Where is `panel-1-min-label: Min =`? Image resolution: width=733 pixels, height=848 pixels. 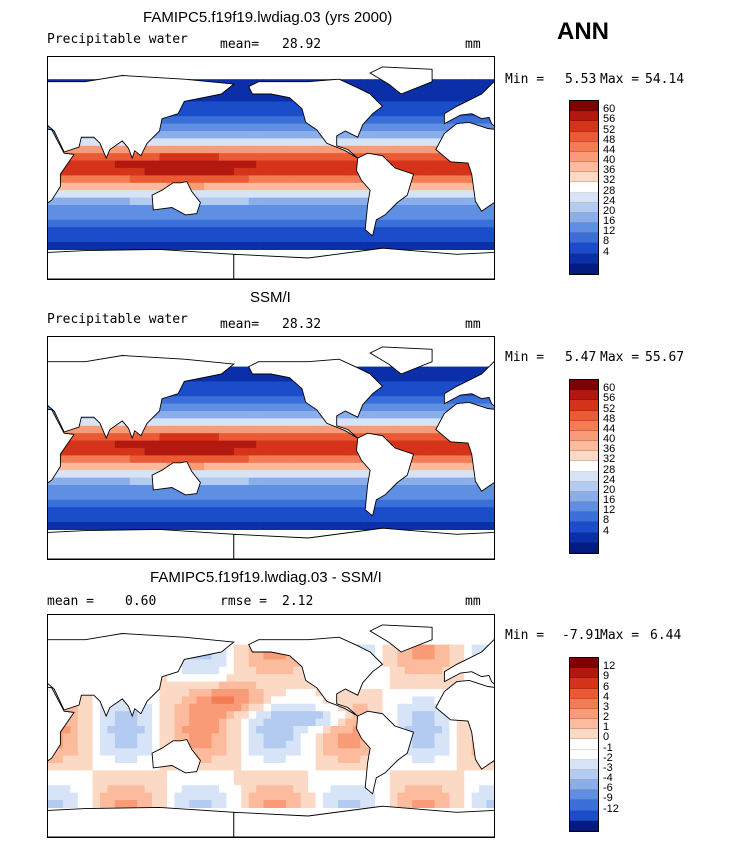
panel-1-min-label: Min = is located at coordinates (525, 79).